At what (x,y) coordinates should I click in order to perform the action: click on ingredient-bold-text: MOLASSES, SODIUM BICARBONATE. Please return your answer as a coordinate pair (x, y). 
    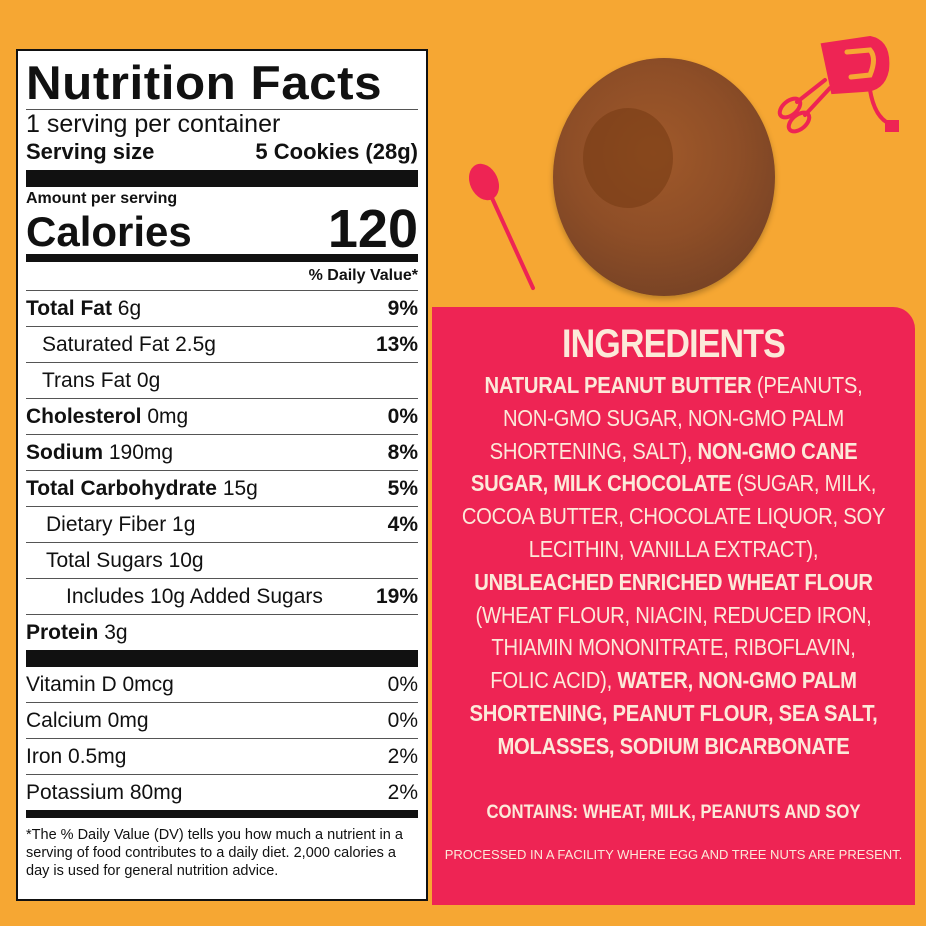
    Looking at the image, I should click on (673, 745).